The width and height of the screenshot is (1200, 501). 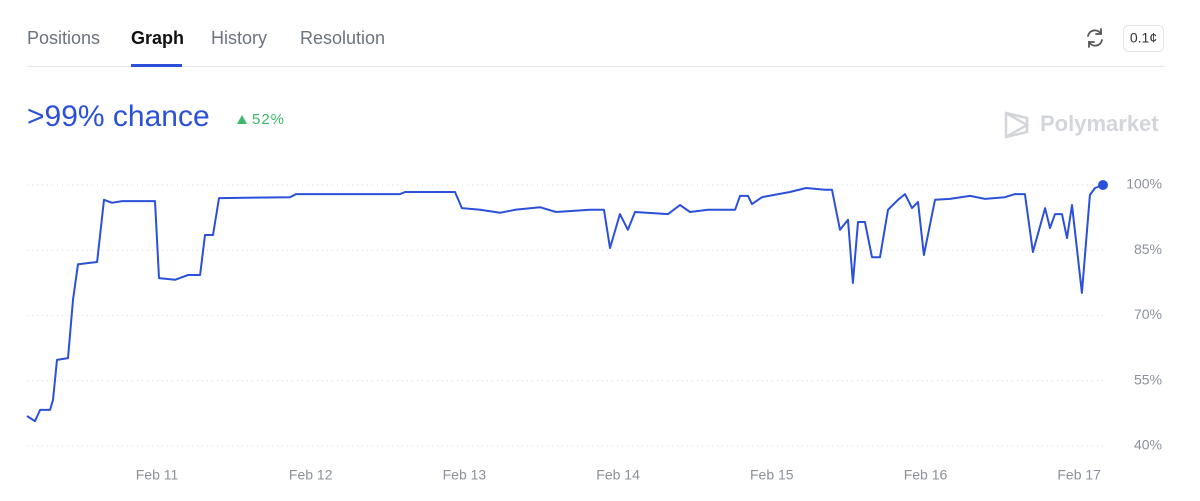 I want to click on y-tick-label: 85%, so click(x=1148, y=249).